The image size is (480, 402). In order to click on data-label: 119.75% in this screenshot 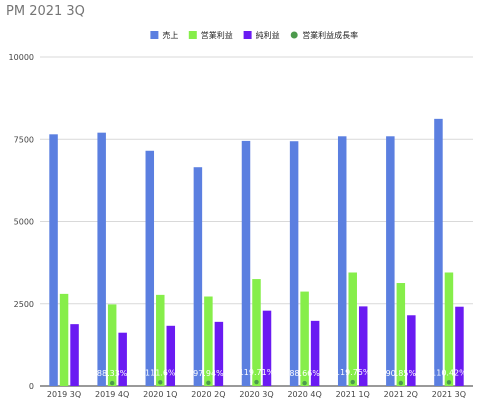, I will do `click(353, 372)`.